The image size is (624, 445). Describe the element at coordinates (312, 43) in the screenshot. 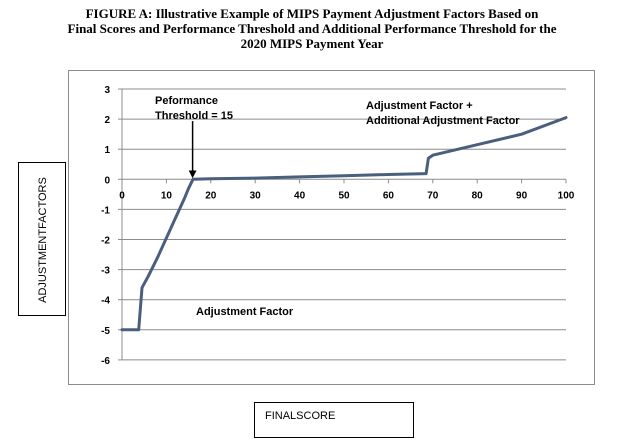

I see `title-line-3: 2020 MIPS Payment Year` at that location.